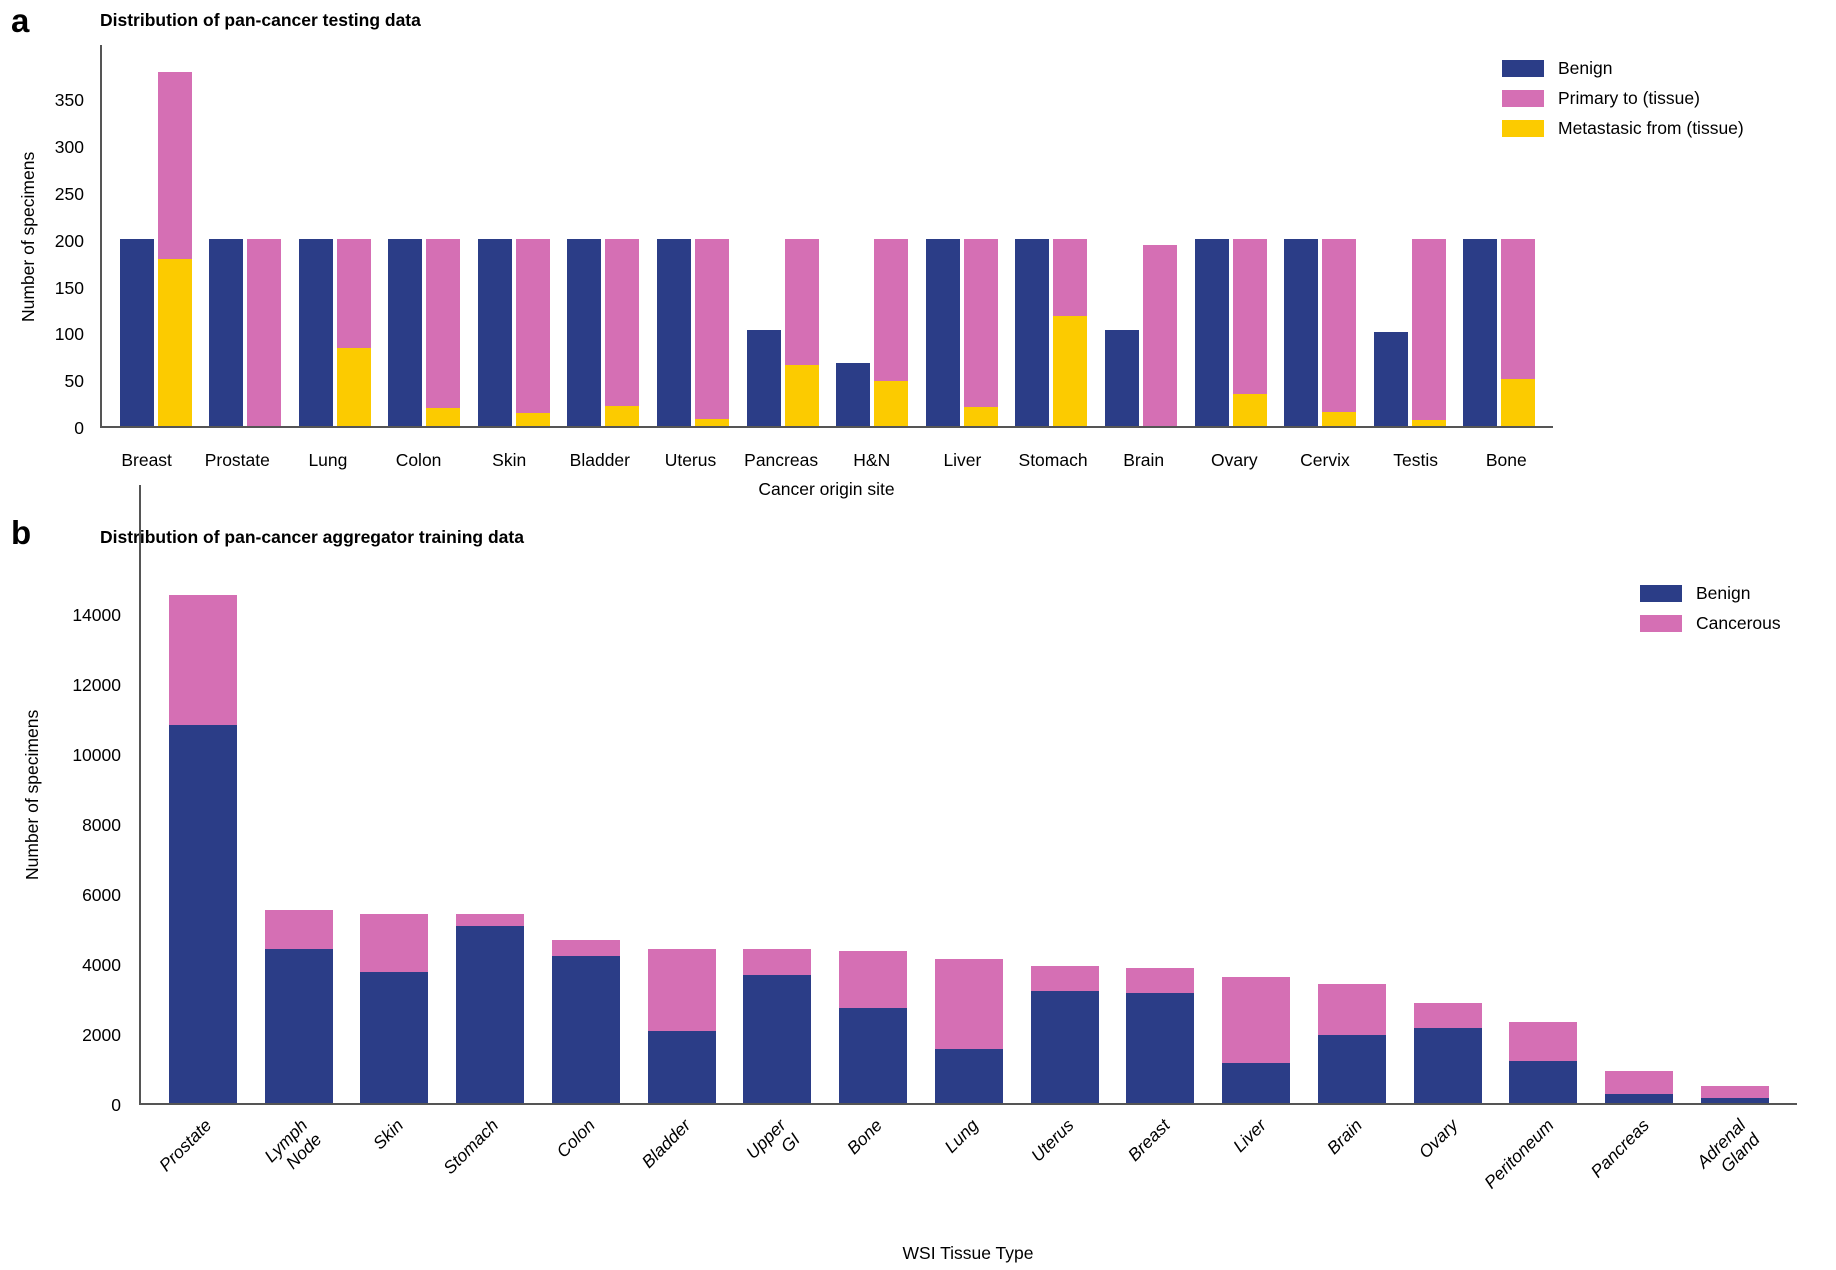 Image resolution: width=1836 pixels, height=1270 pixels. Describe the element at coordinates (1121, 377) in the screenshot. I see `bar-benign-brain` at that location.